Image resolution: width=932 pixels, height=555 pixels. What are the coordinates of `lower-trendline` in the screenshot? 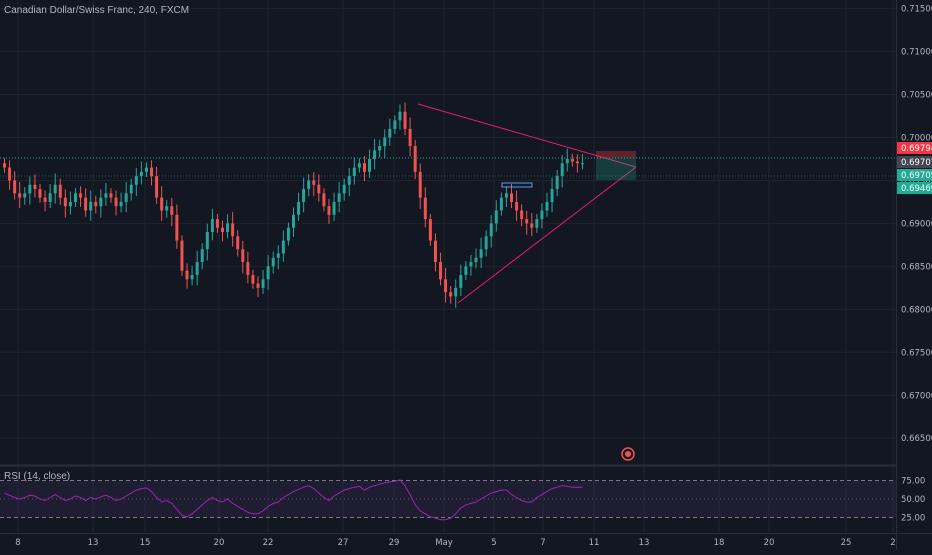 It's located at (547, 235).